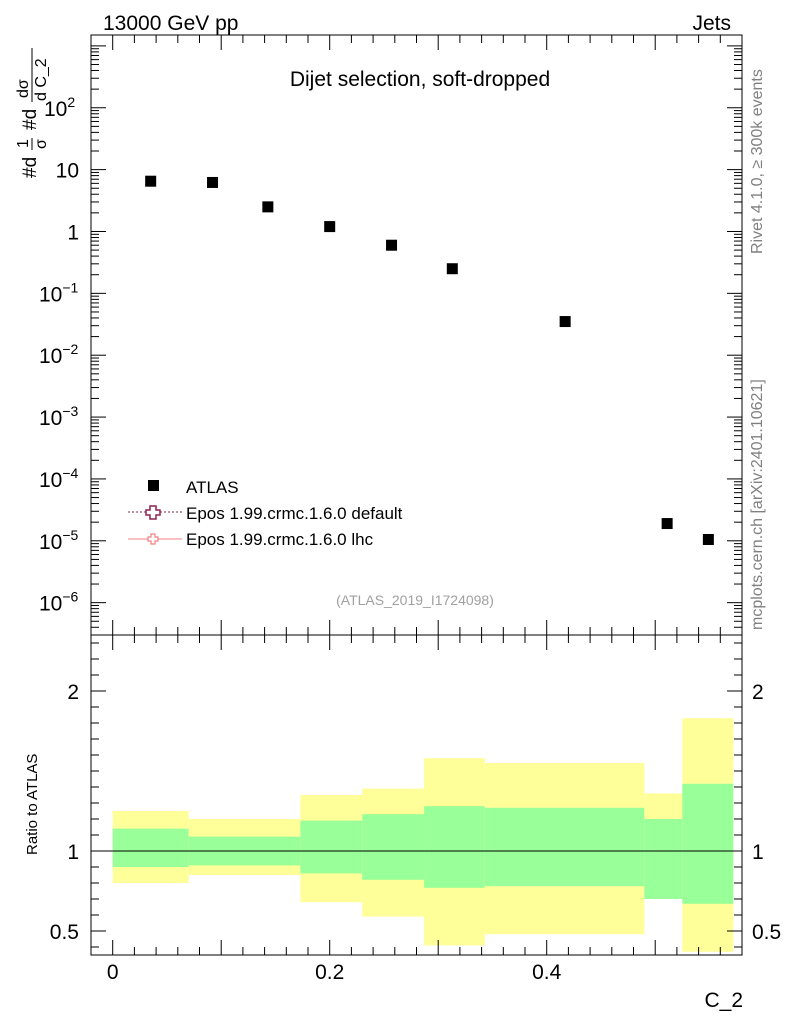  I want to click on rivet-version-label: Rivet 4.1.0, ≥ 300k events, so click(757, 161).